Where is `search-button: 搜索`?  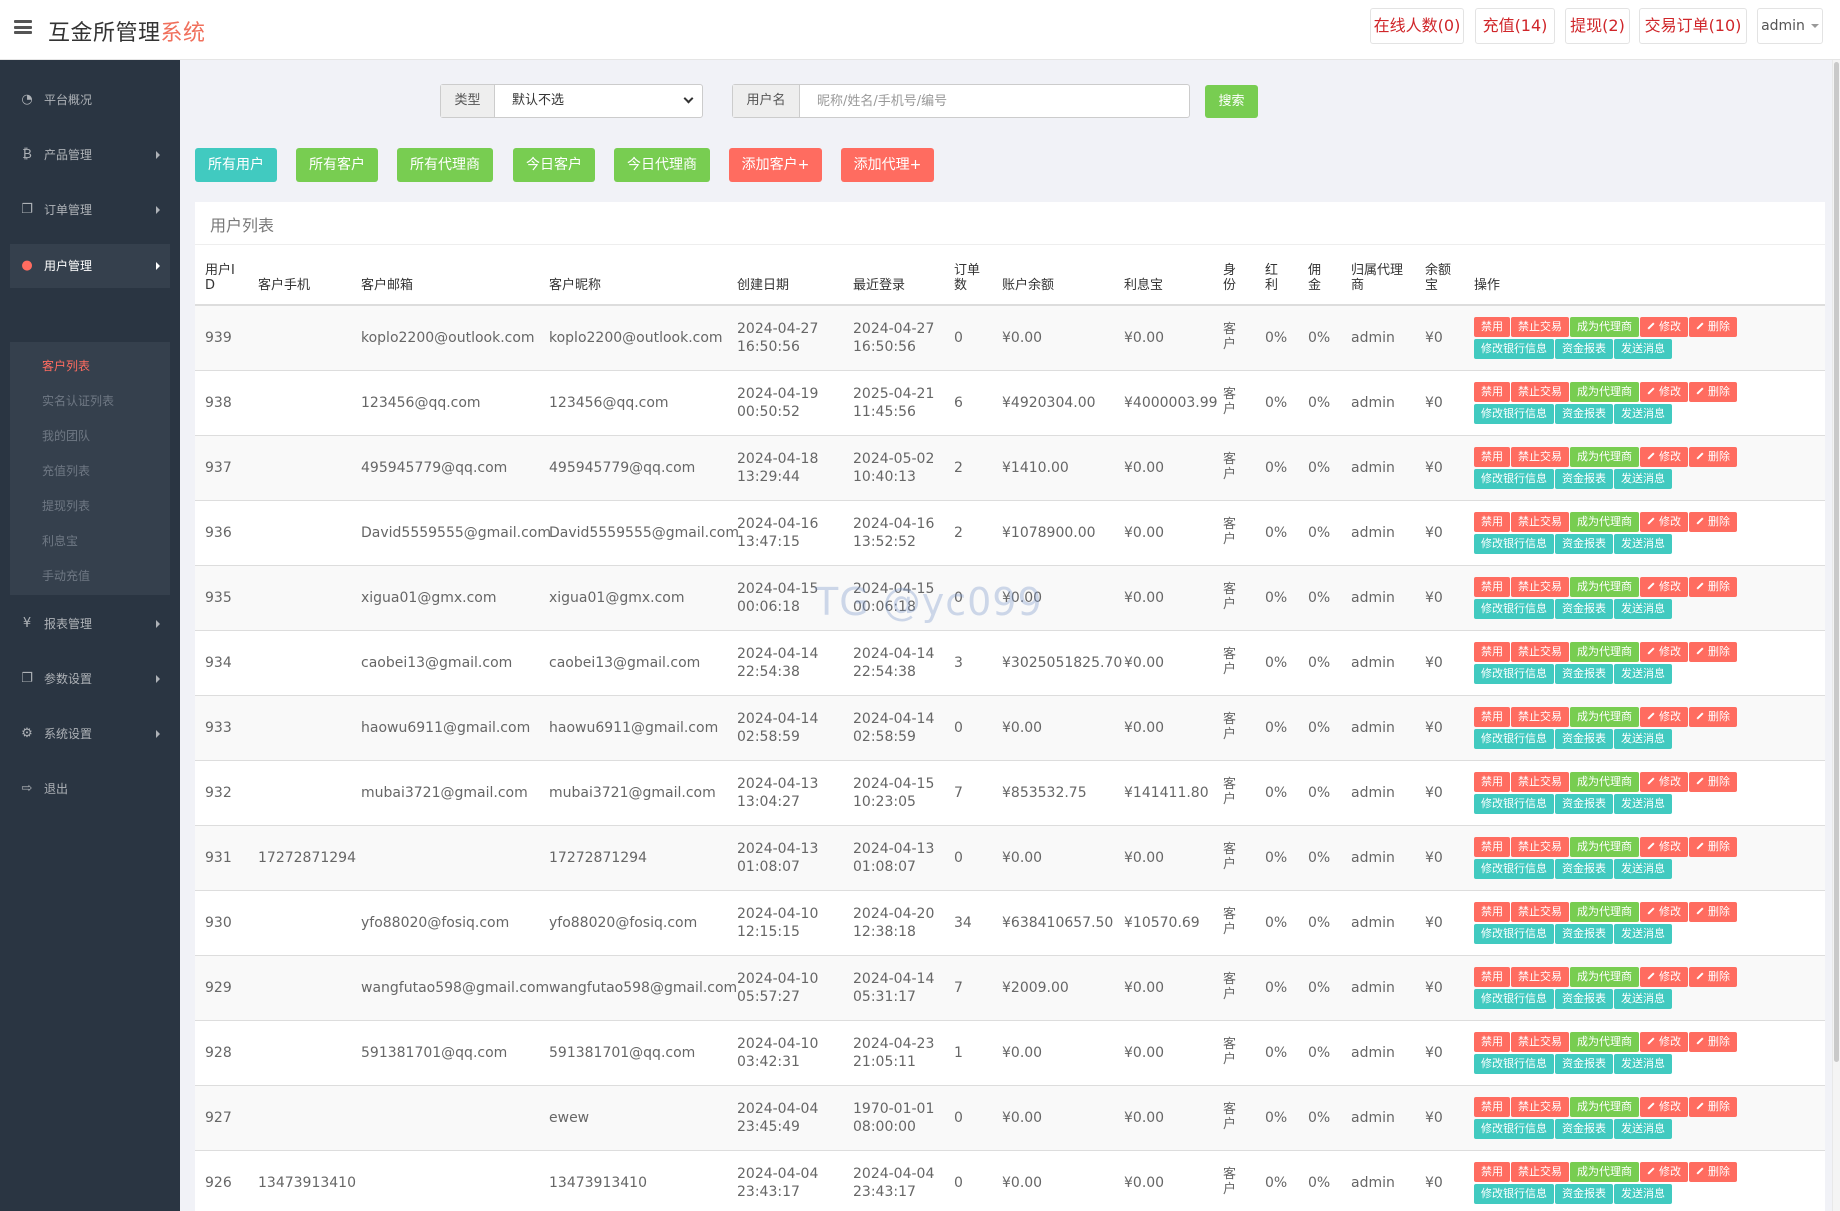 search-button: 搜索 is located at coordinates (1231, 101).